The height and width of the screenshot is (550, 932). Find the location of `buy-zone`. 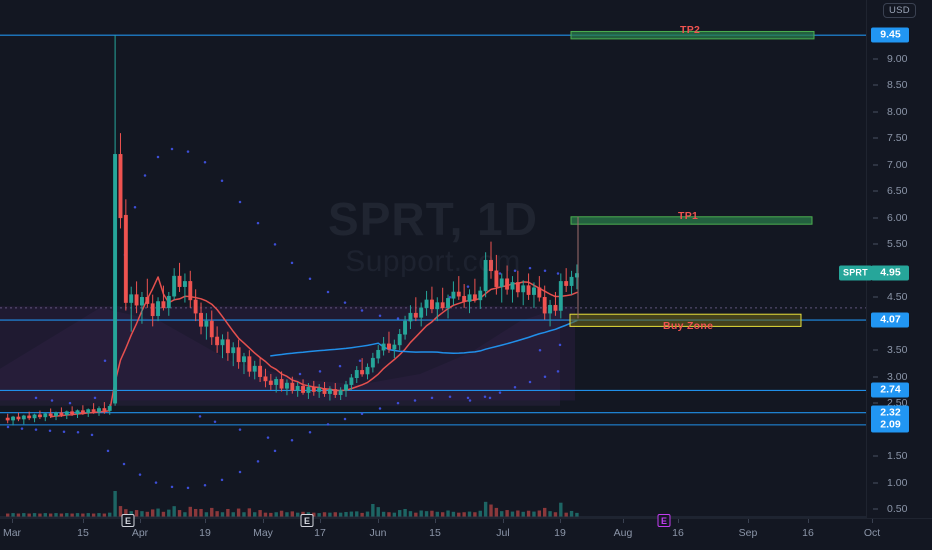

buy-zone is located at coordinates (685, 320).